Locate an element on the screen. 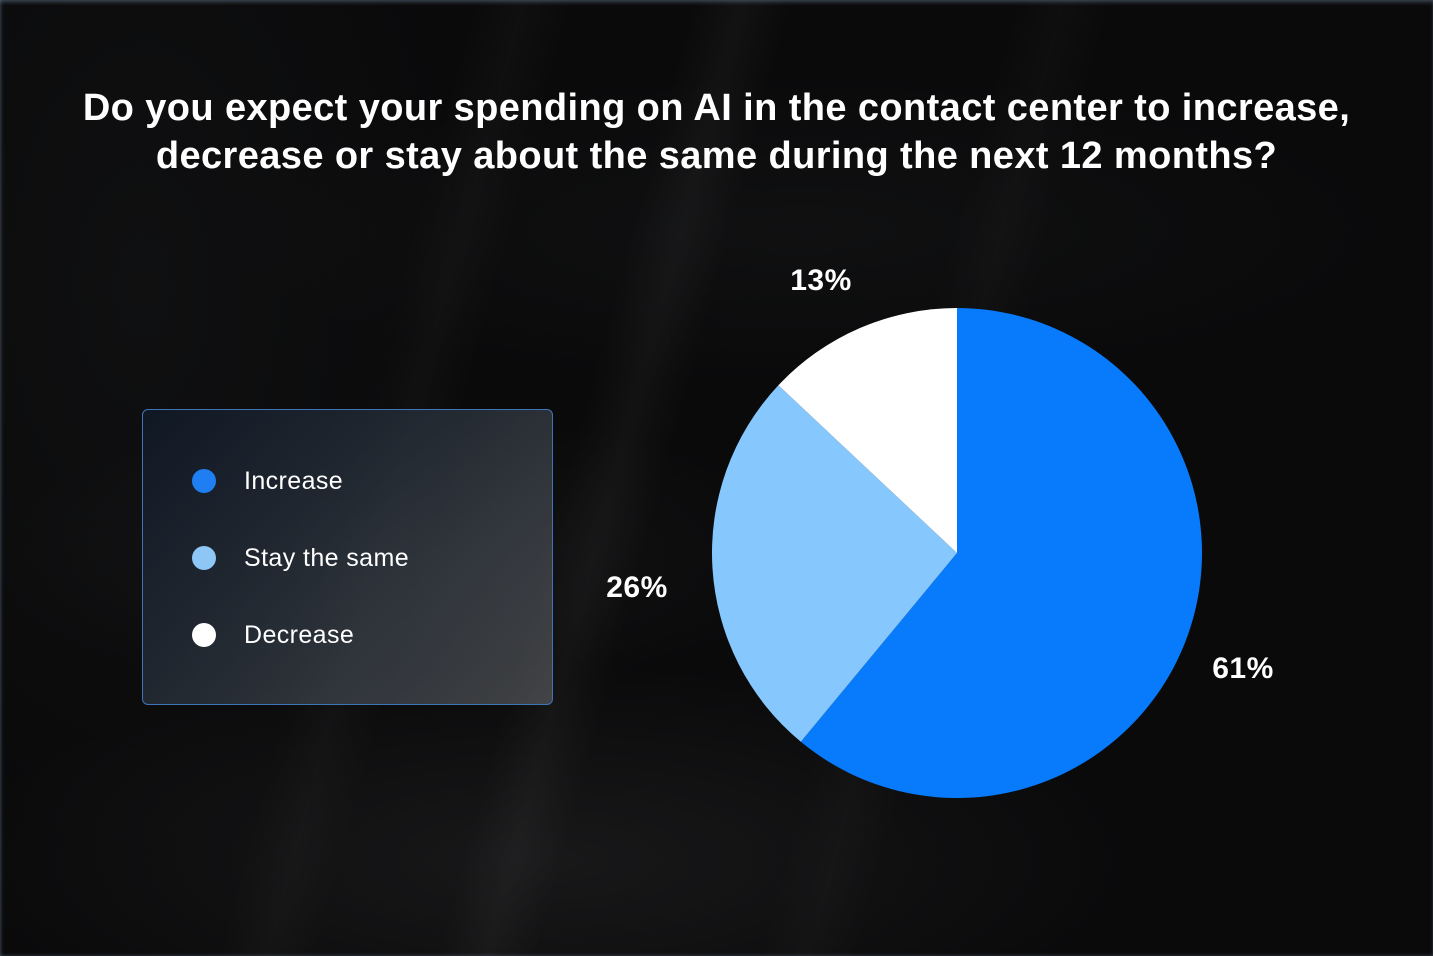 The height and width of the screenshot is (956, 1433). pie-slice-stay-the-same is located at coordinates (834, 563).